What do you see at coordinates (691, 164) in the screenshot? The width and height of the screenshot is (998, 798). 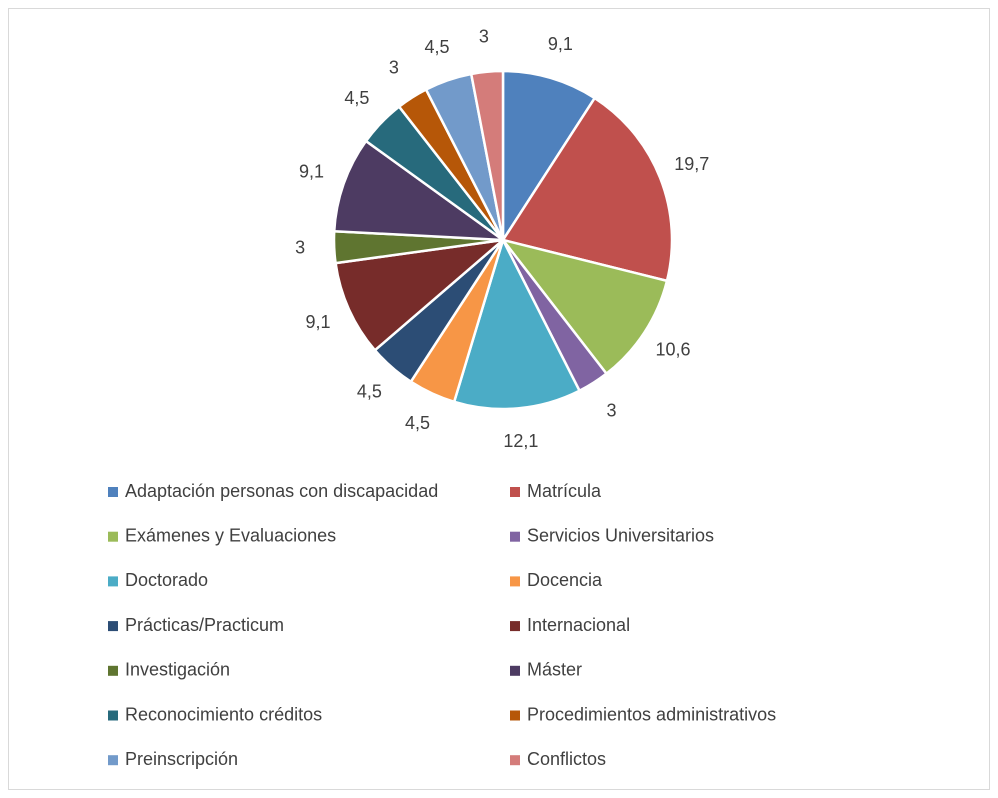 I see `data-label: 19,7` at bounding box center [691, 164].